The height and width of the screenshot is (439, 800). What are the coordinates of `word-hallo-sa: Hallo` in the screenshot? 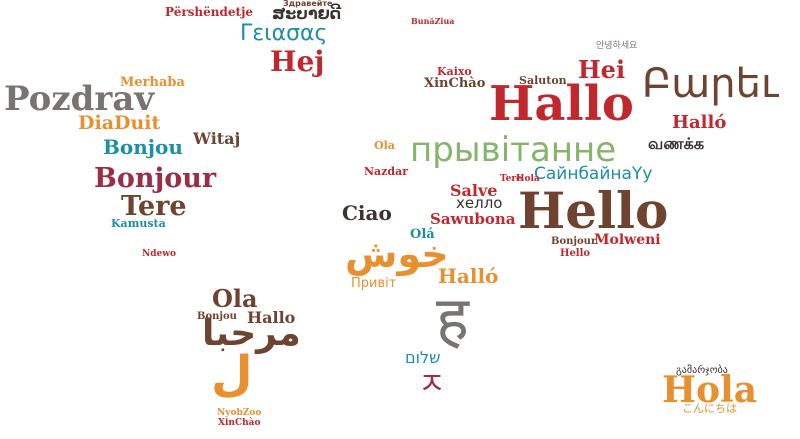 It's located at (271, 317).